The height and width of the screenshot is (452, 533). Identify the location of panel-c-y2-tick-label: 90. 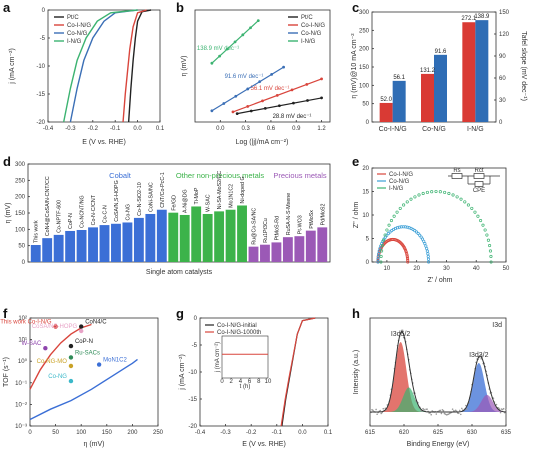
(502, 57).